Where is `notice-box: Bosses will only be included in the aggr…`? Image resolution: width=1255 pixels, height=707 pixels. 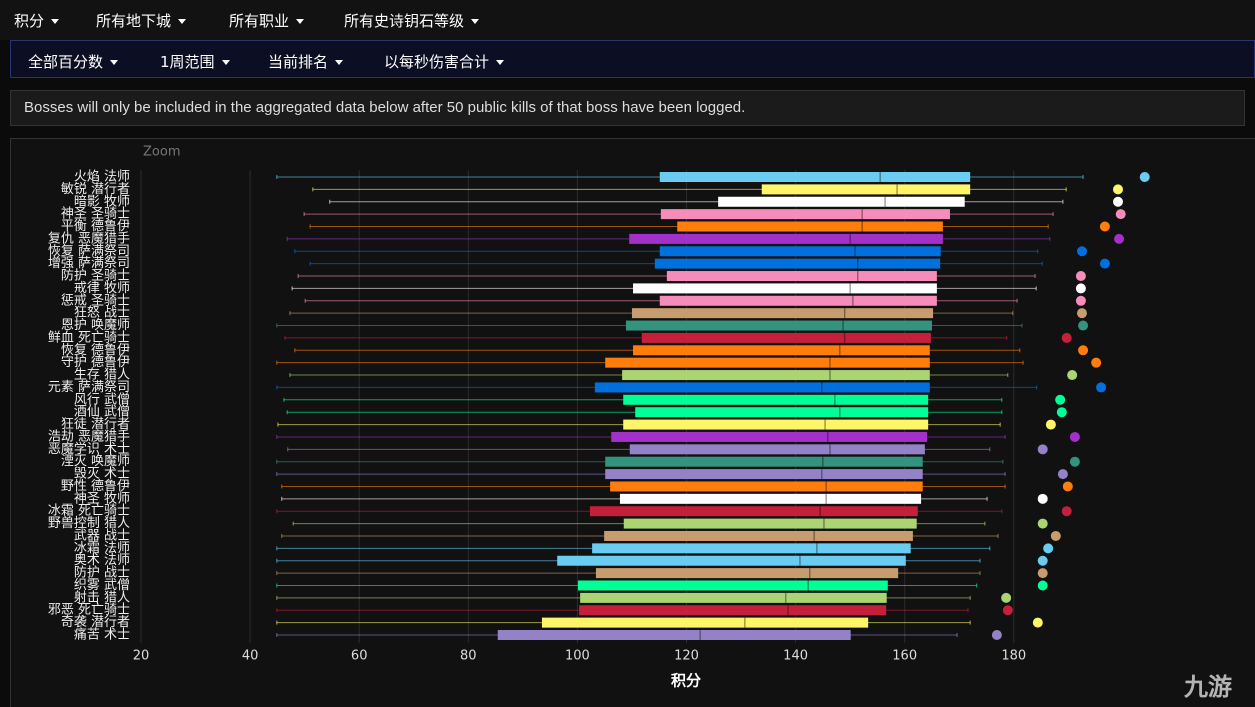
notice-box: Bosses will only be included in the aggr… is located at coordinates (627, 108).